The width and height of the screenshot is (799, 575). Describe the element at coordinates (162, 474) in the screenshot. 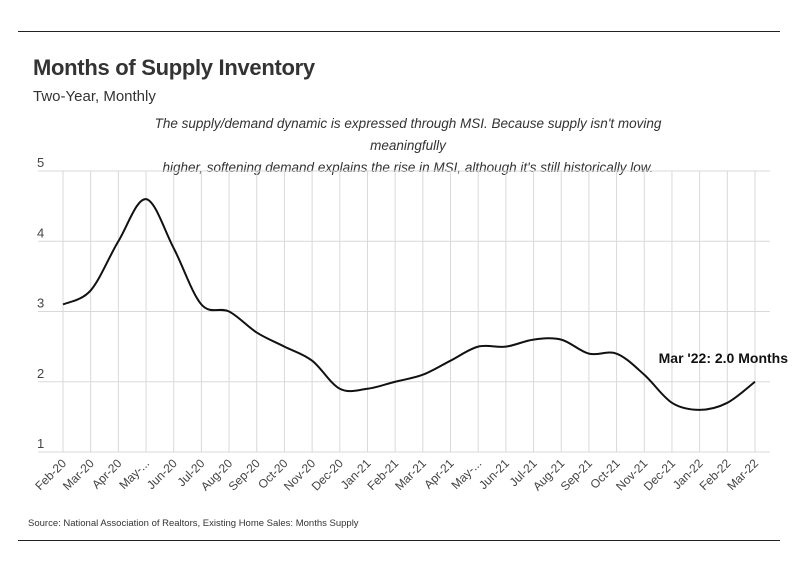

I see `x-tick-label: Jun-20` at that location.